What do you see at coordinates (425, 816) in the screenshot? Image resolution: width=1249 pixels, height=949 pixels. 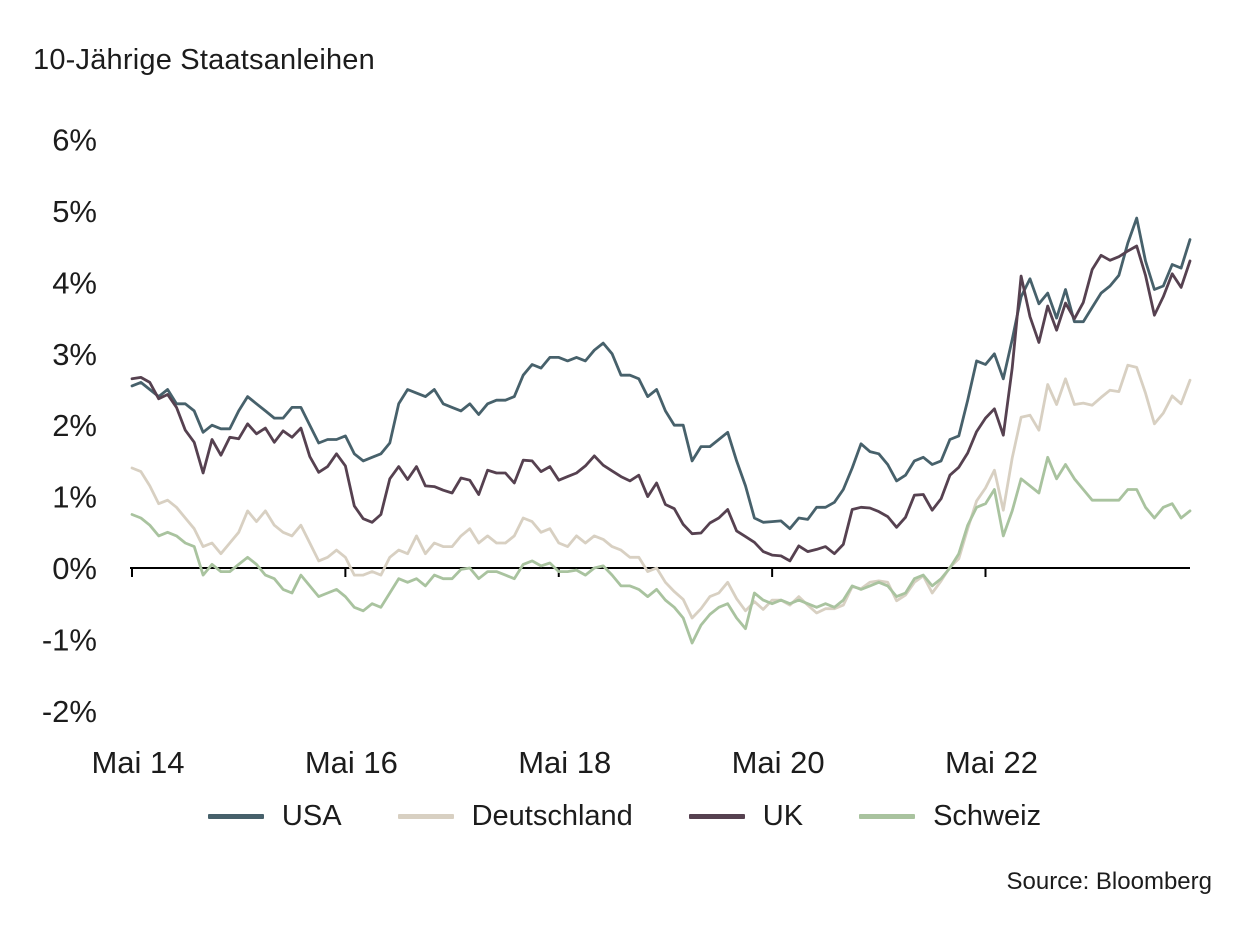 I see `legend-swatch-deutschland` at bounding box center [425, 816].